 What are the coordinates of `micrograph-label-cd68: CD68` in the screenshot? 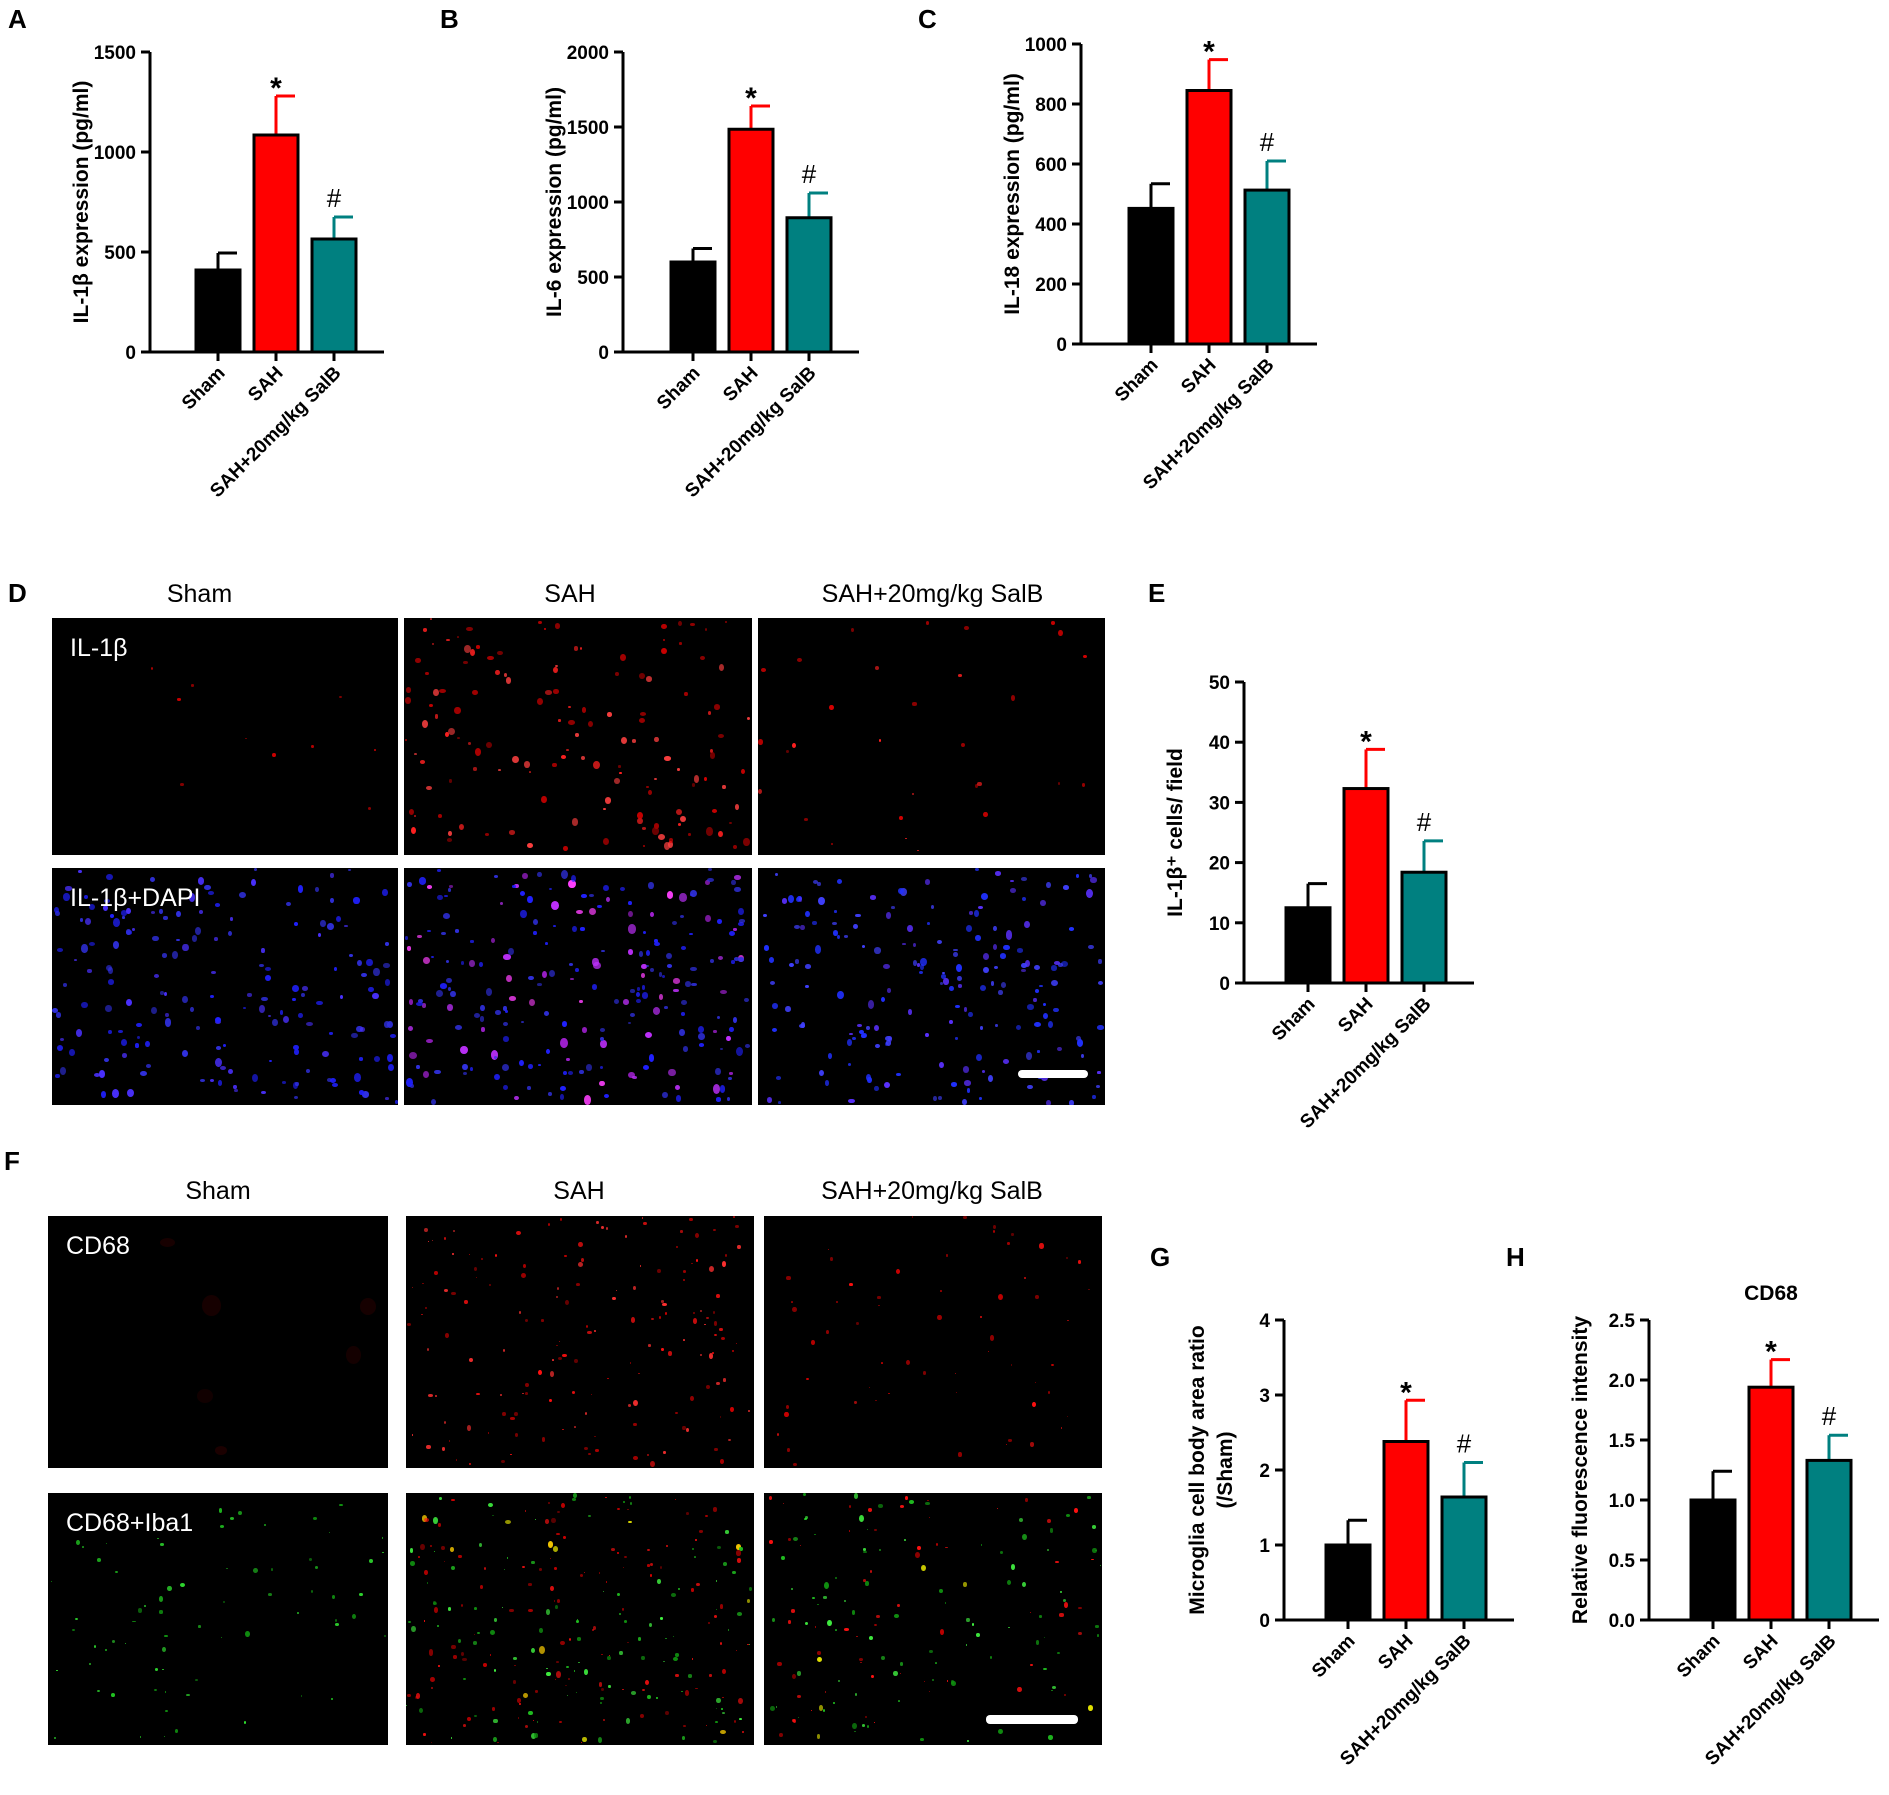 It's located at (98, 1246).